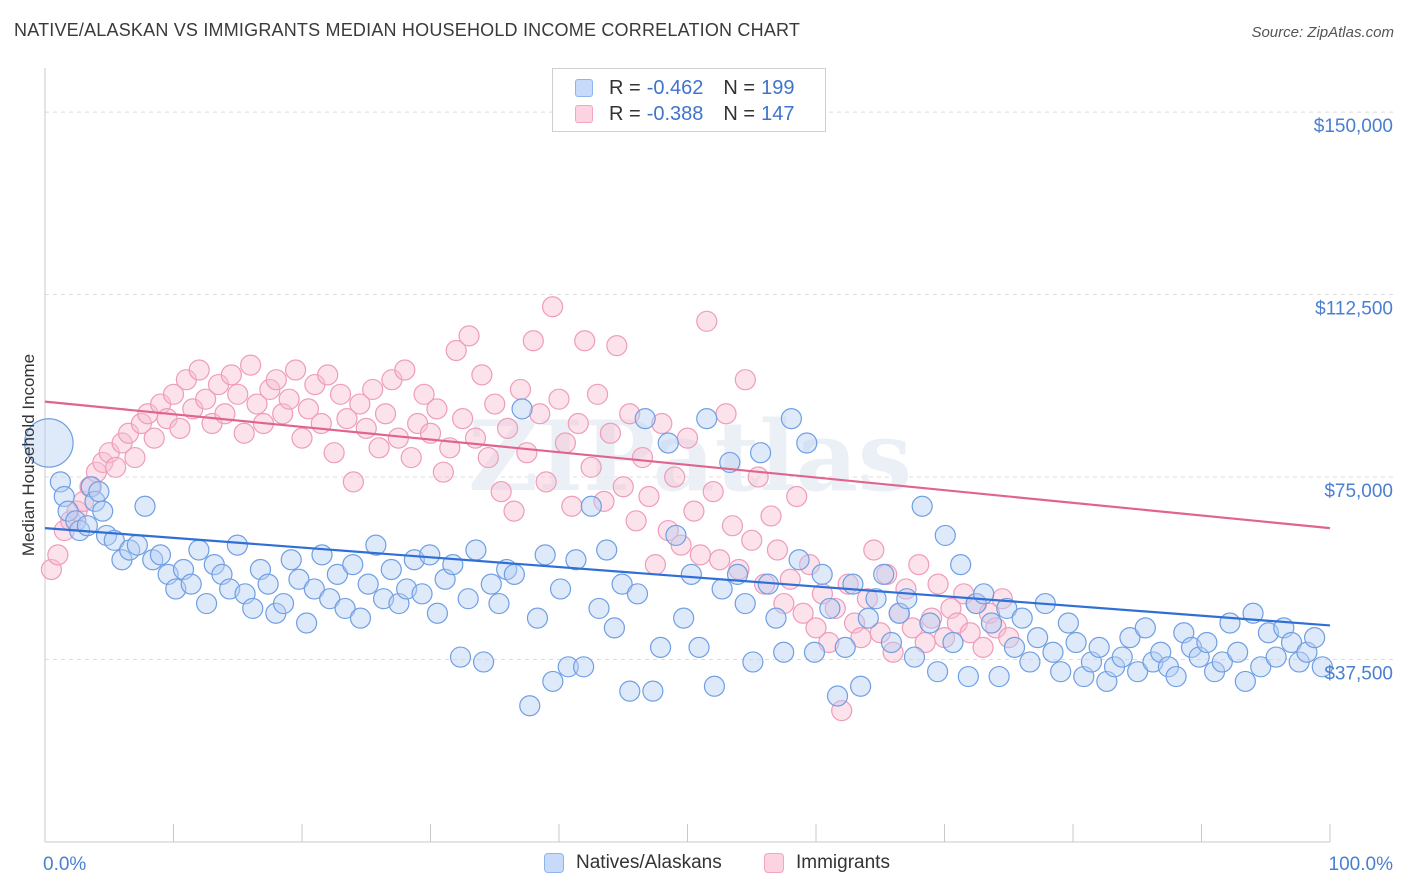 The height and width of the screenshot is (892, 1406). What do you see at coordinates (687, 465) in the screenshot?
I see `immigrants-trend-line` at bounding box center [687, 465].